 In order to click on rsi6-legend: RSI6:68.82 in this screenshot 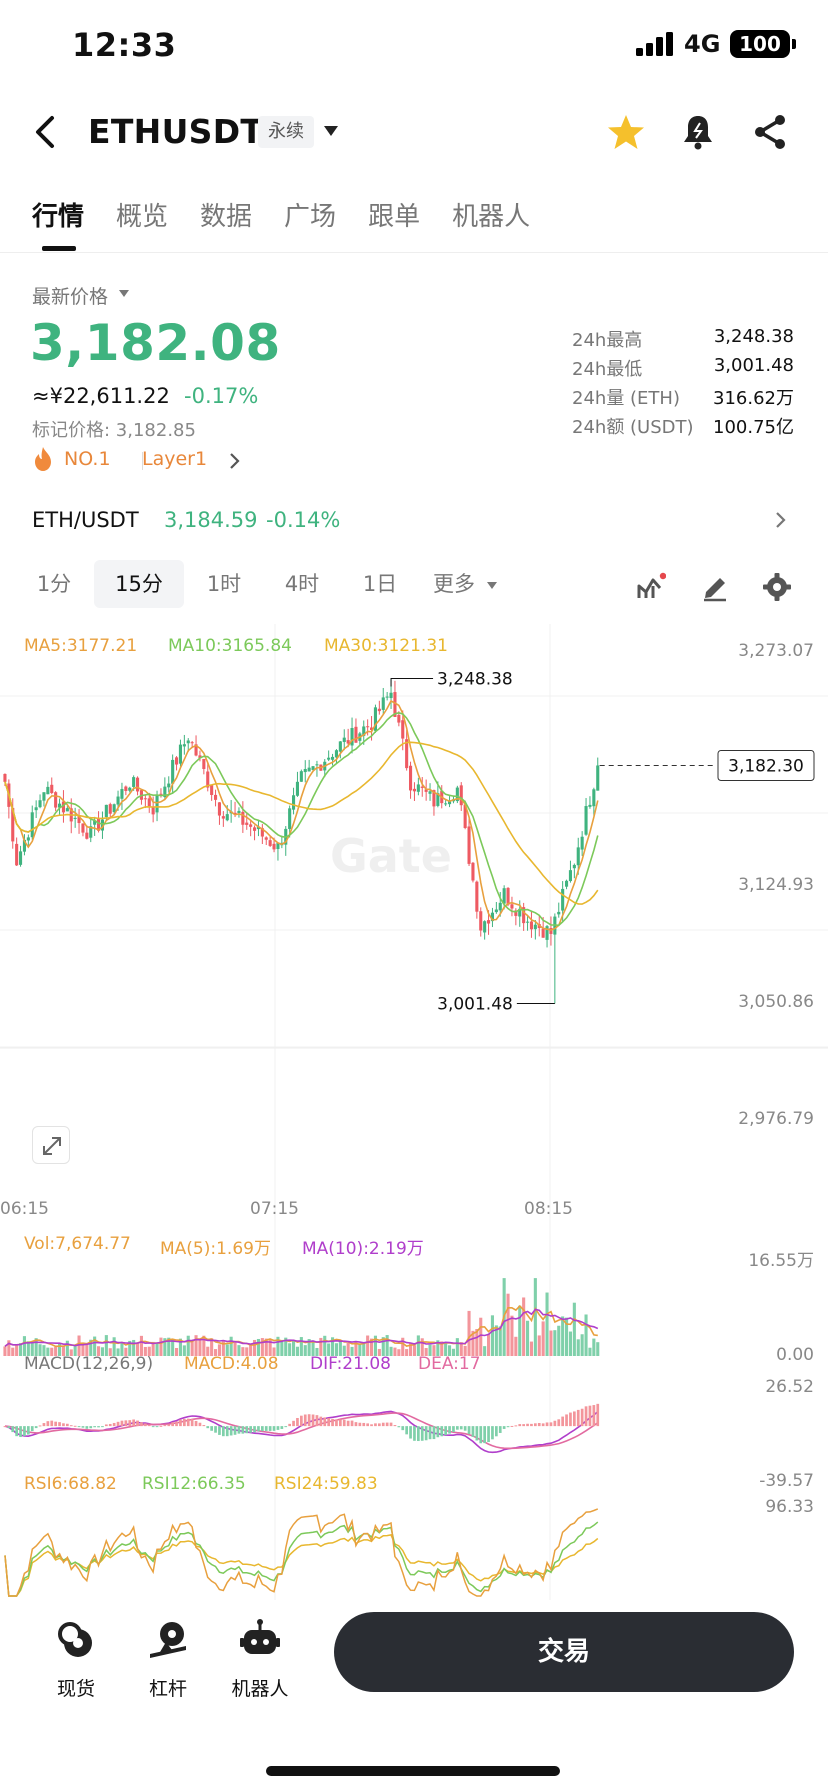, I will do `click(70, 1484)`.